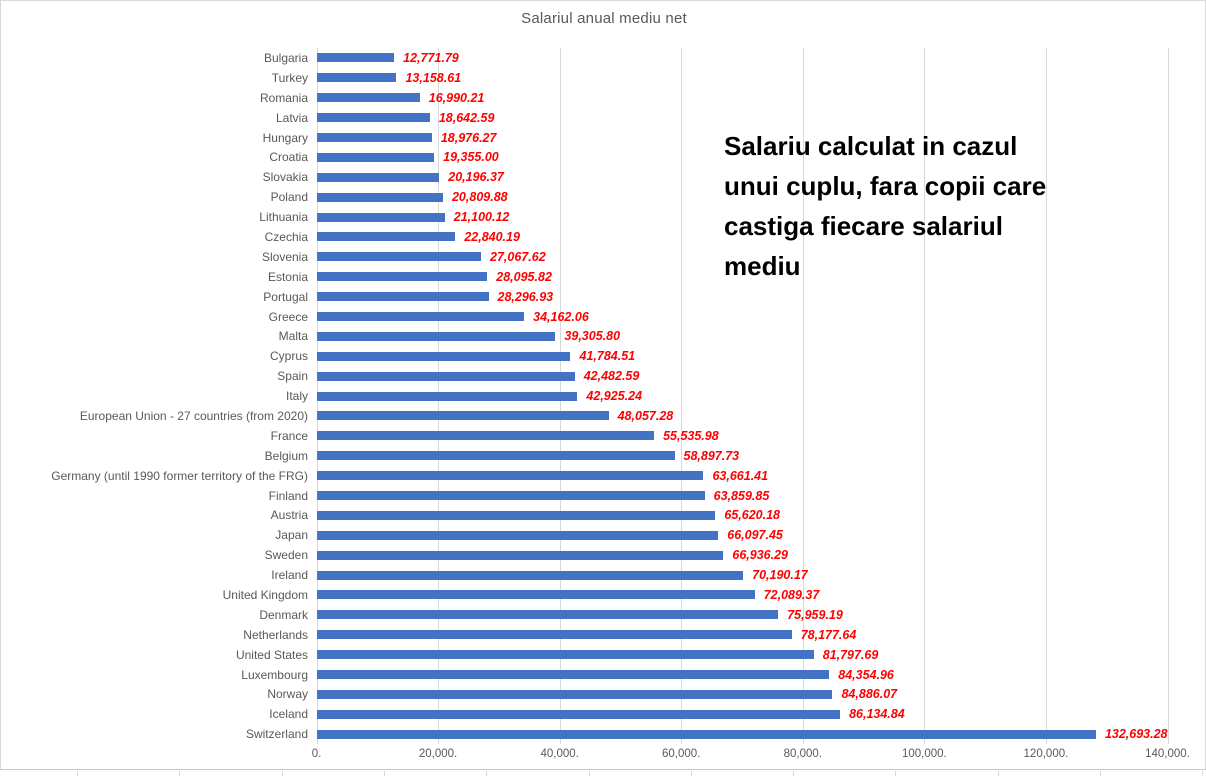  Describe the element at coordinates (287, 276) in the screenshot. I see `category-label: Estonia` at that location.